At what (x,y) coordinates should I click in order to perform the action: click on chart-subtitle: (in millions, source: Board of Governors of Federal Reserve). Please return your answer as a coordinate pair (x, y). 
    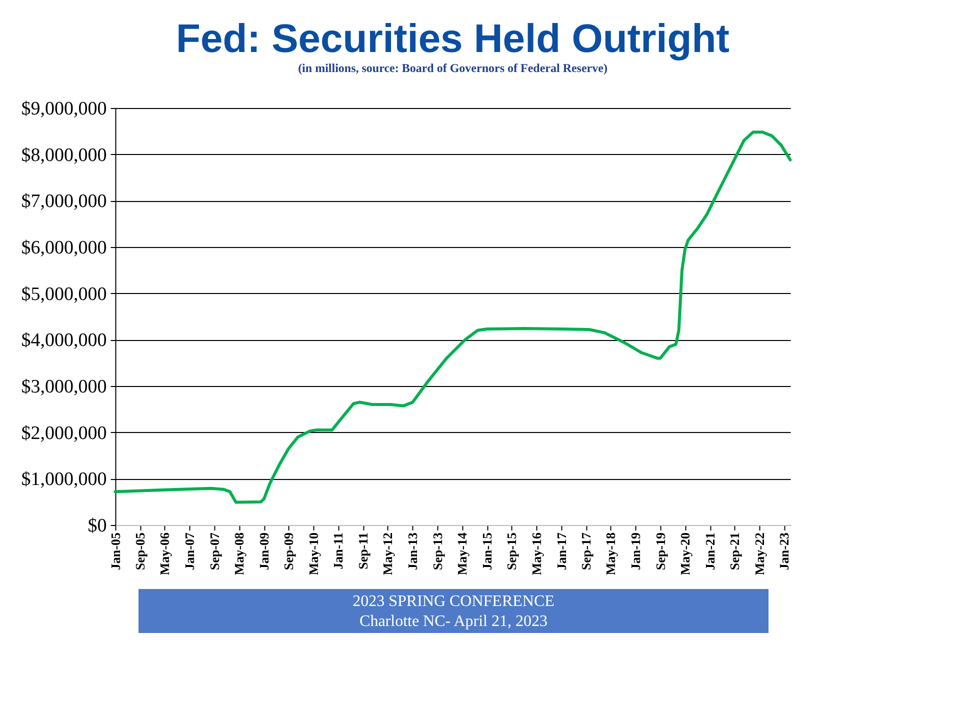
    Looking at the image, I should click on (453, 68).